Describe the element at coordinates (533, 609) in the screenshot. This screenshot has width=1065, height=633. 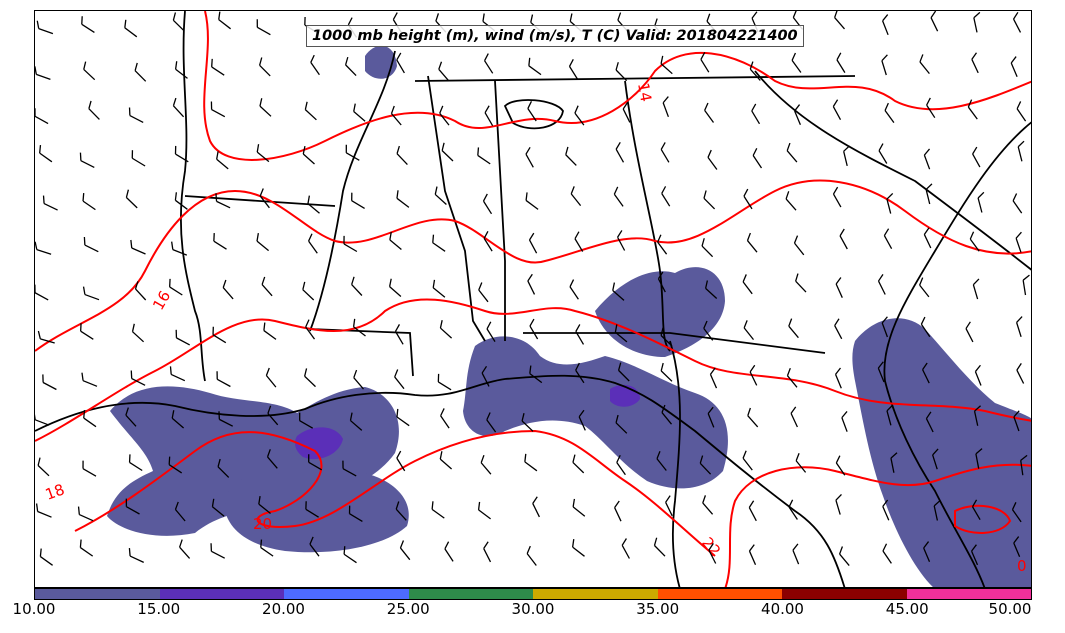
I see `colorbar-tick-4: 30.00` at that location.